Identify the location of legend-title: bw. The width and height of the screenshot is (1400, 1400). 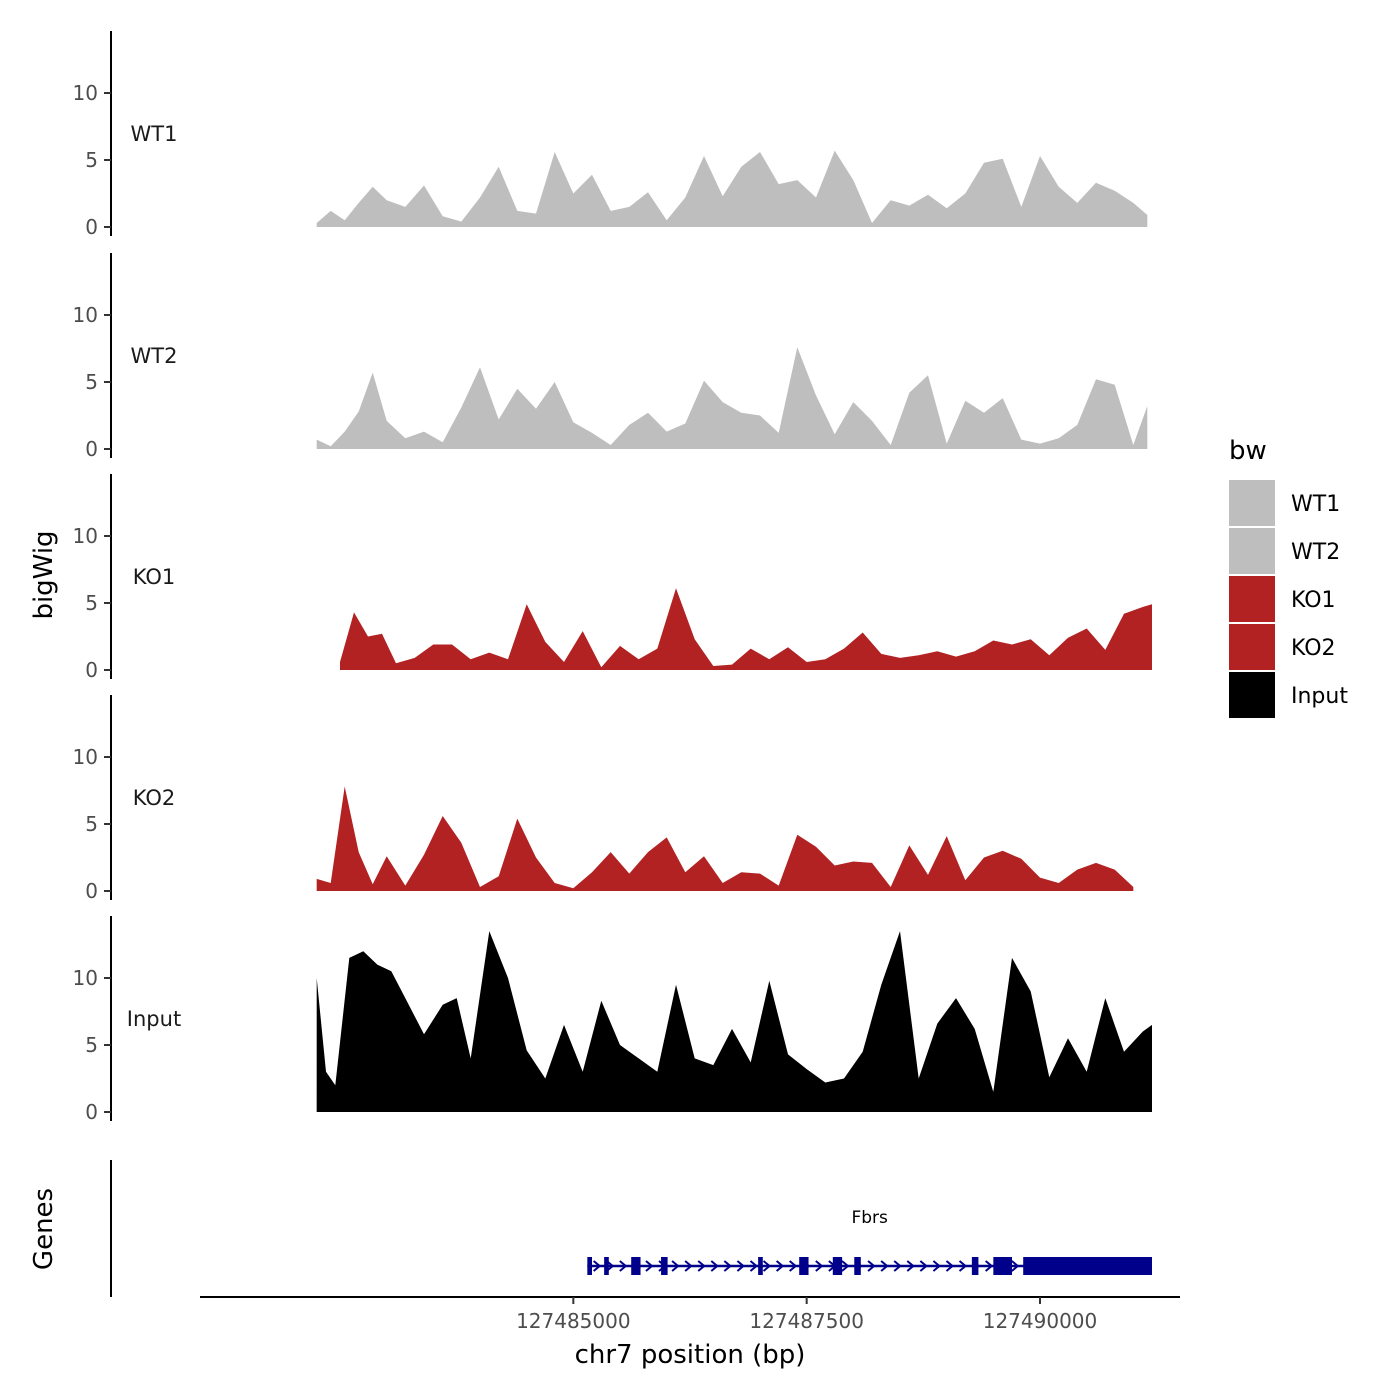
(1248, 451).